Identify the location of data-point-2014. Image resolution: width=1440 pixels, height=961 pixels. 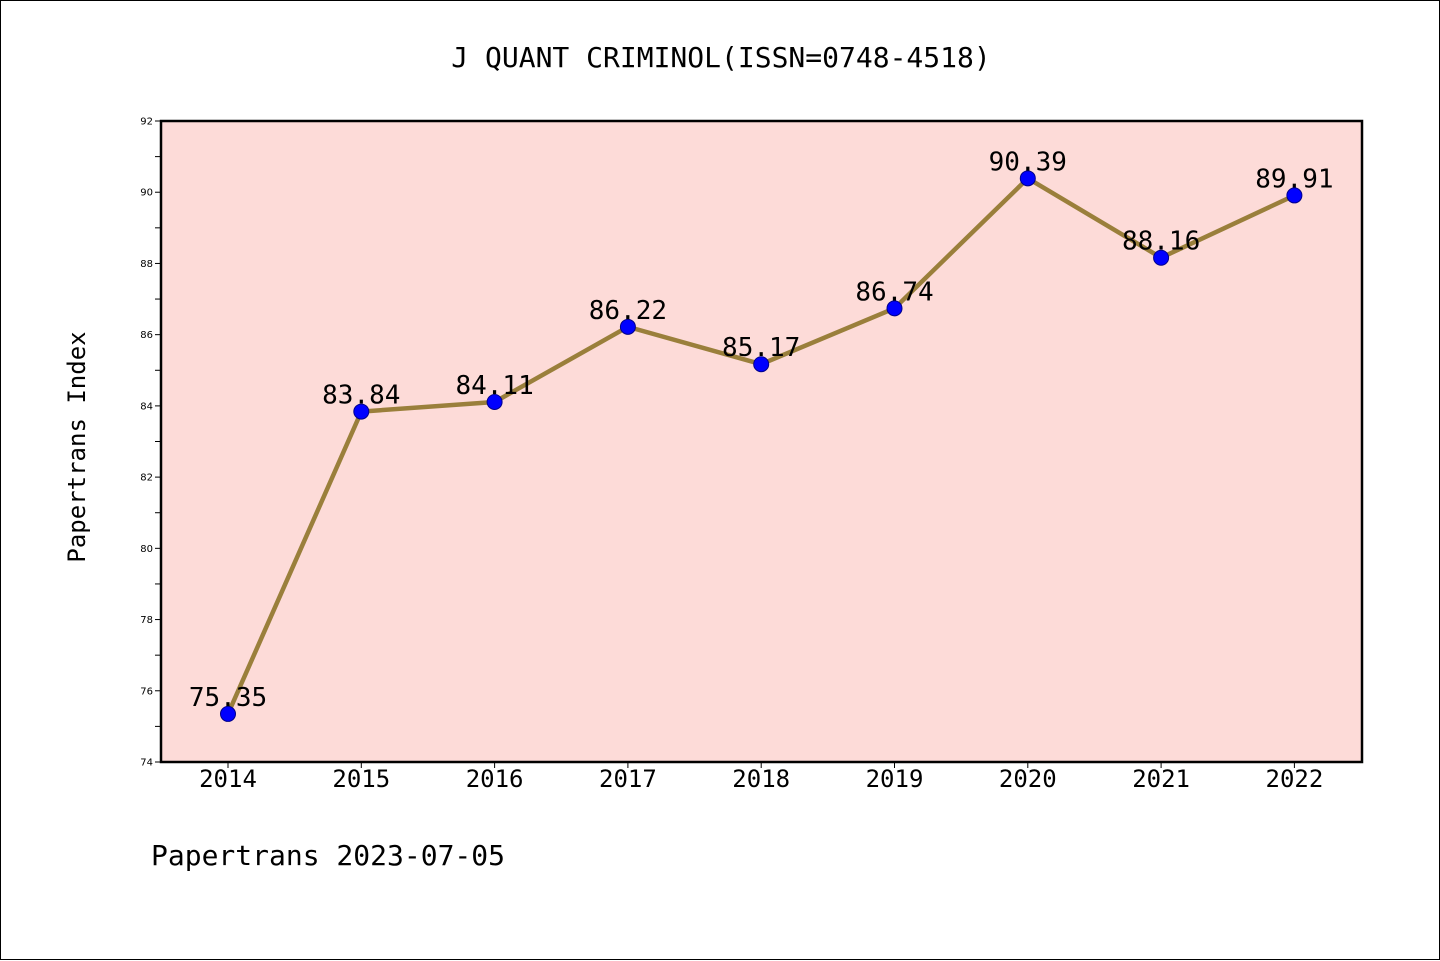
(228, 713).